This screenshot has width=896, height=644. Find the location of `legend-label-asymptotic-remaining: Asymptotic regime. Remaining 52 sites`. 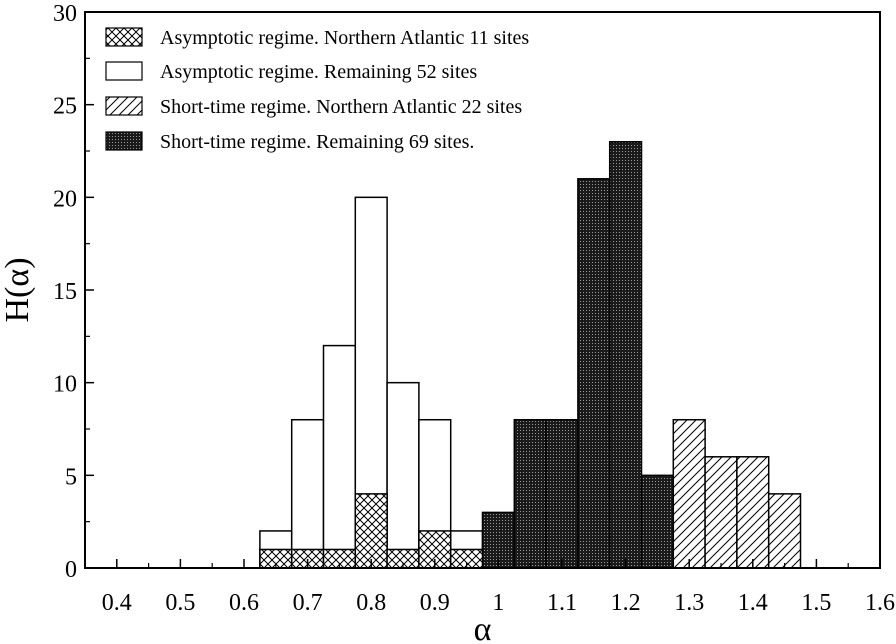

legend-label-asymptotic-remaining: Asymptotic regime. Remaining 52 sites is located at coordinates (318, 72).